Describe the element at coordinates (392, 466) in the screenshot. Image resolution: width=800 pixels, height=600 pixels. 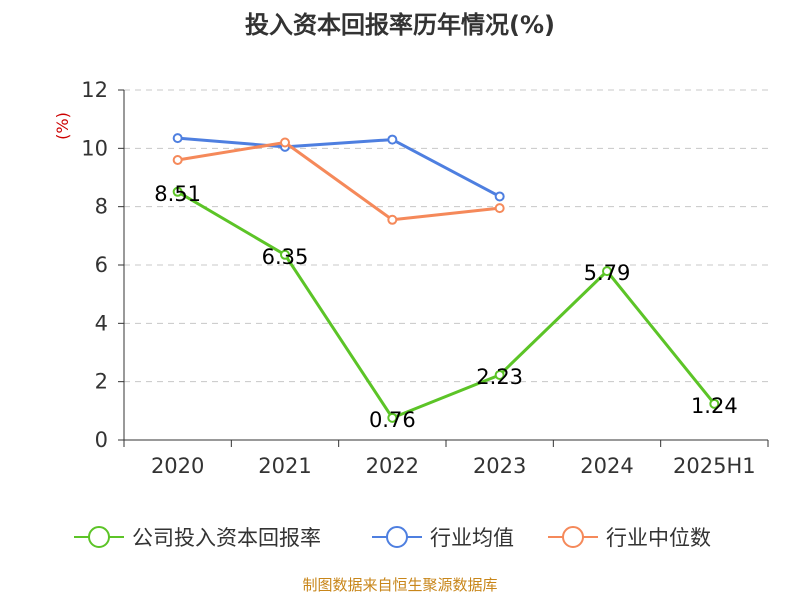
I see `x-tick-label: 2022` at that location.